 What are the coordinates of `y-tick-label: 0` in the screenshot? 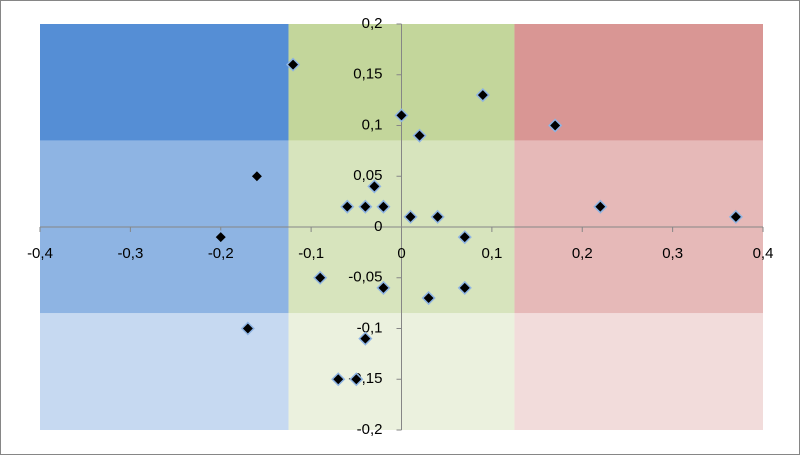 It's located at (378, 226).